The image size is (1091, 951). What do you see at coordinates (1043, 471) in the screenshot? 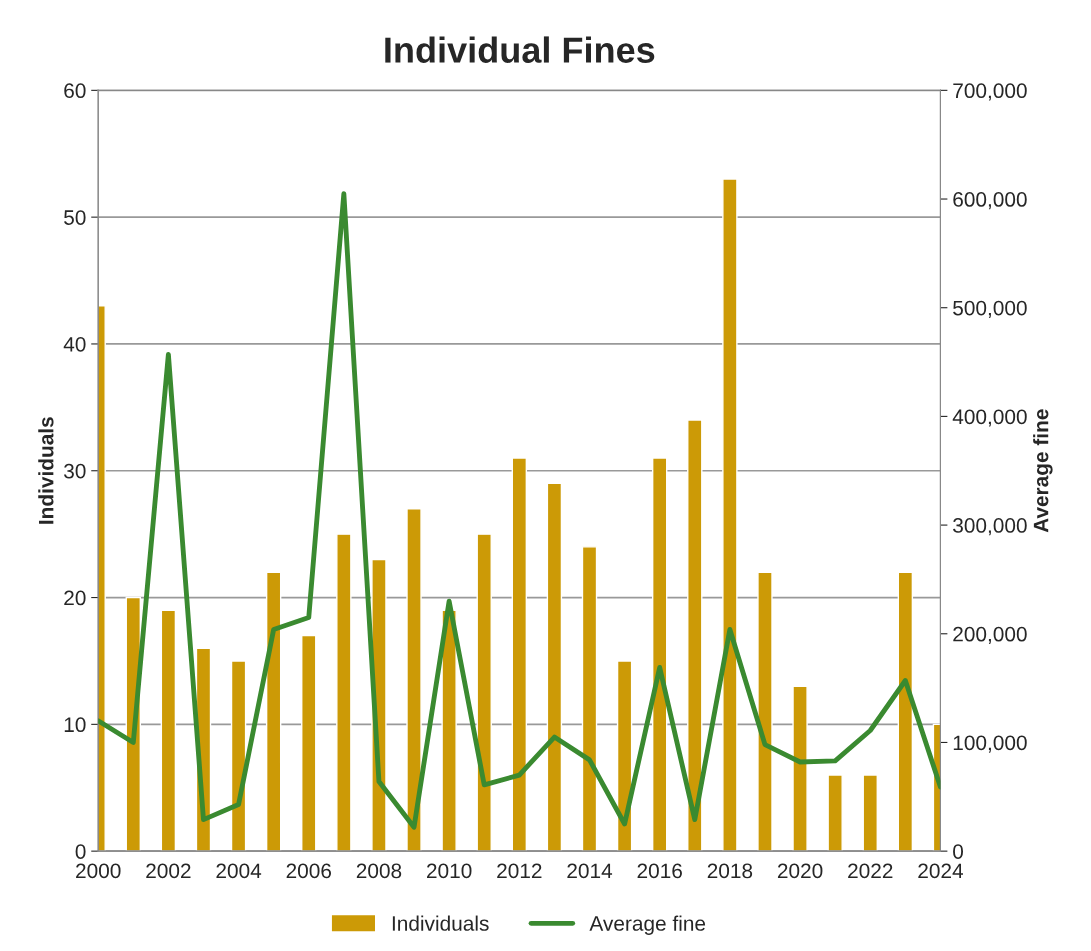
I see `y2-axis-title: Average fine` at bounding box center [1043, 471].